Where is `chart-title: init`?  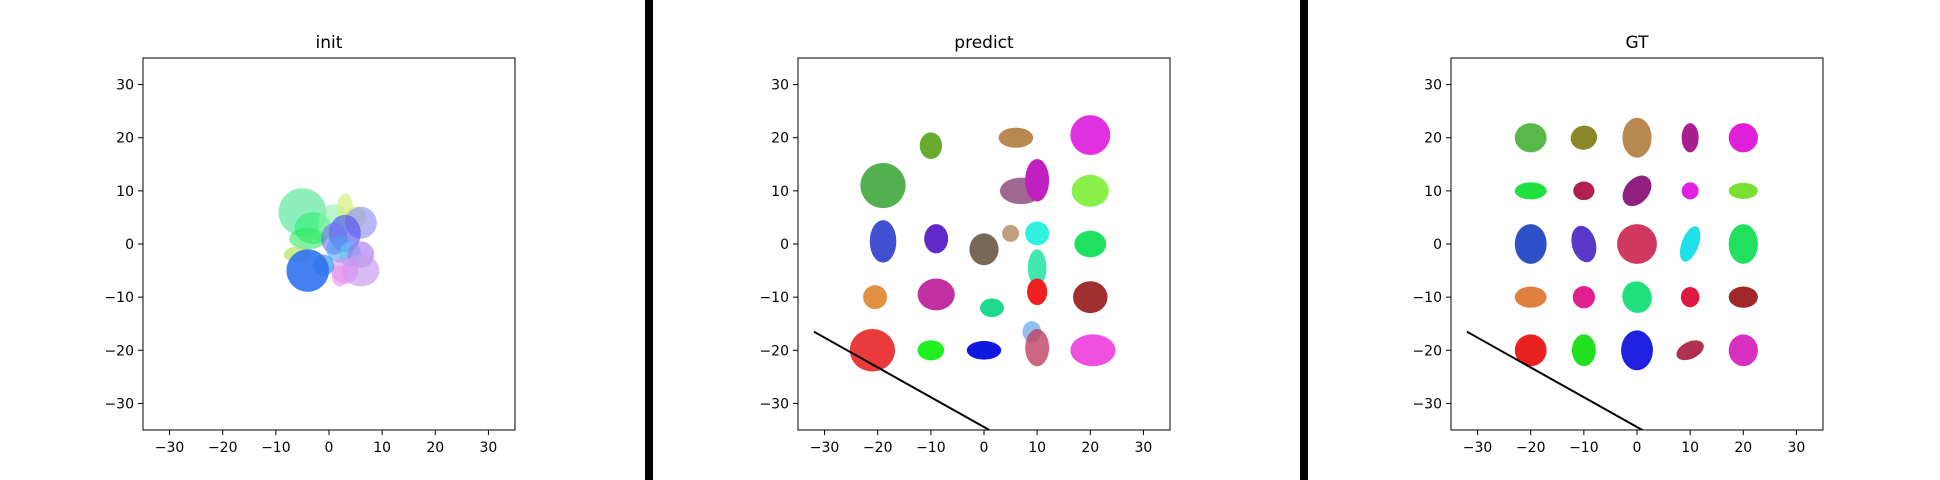 chart-title: init is located at coordinates (329, 43).